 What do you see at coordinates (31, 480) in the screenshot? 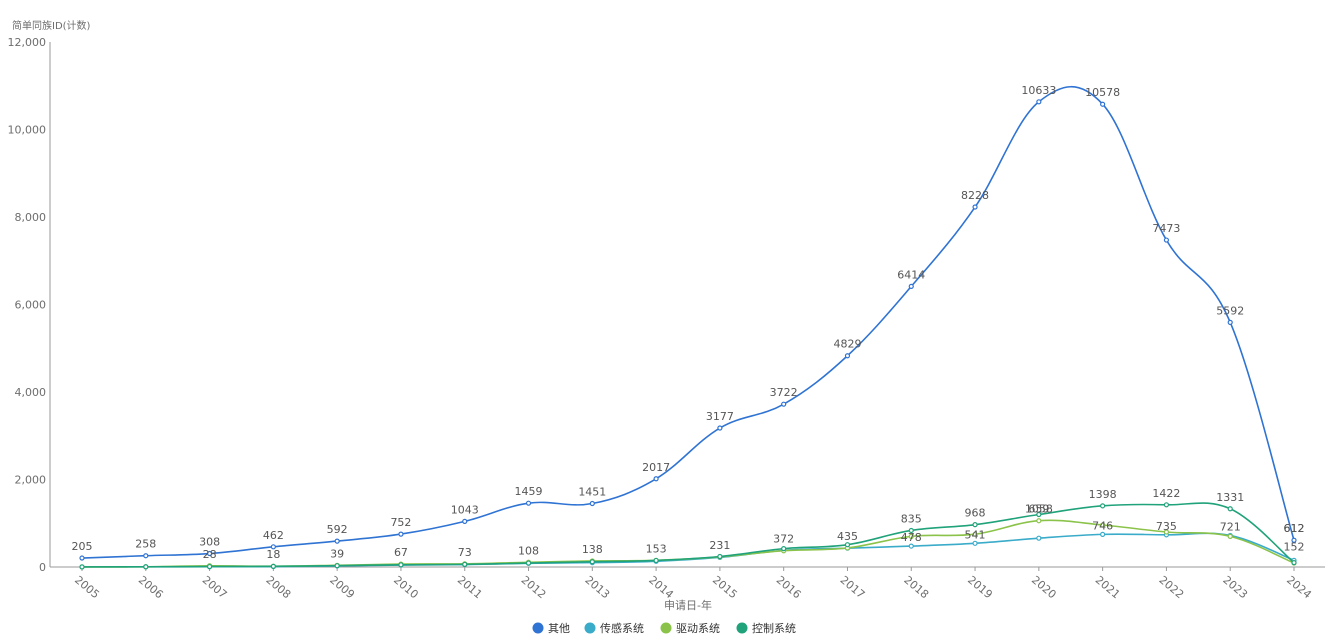
I see `y-tick-label: 2,000` at bounding box center [31, 480].